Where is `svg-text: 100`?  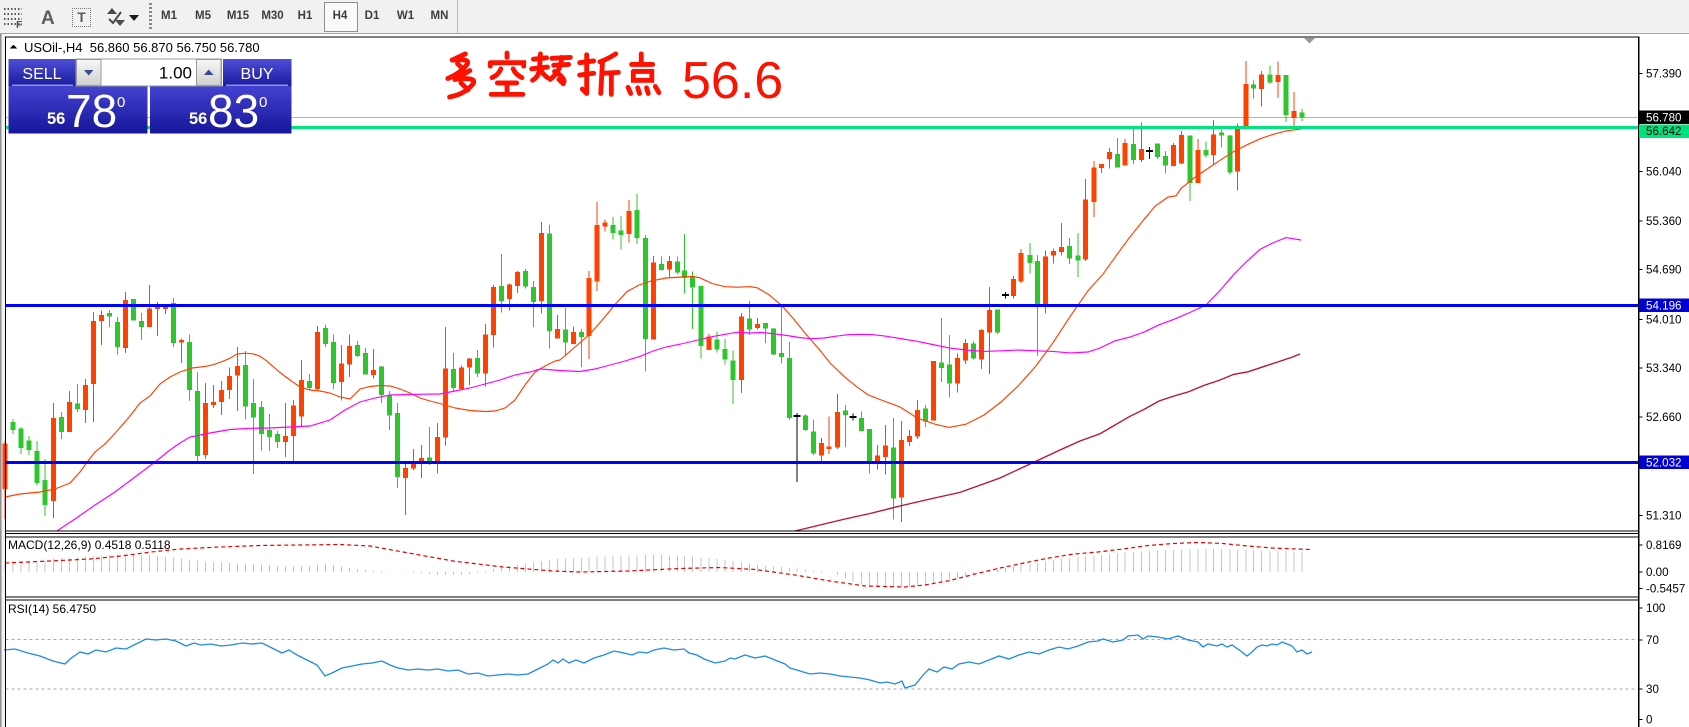
svg-text: 100 is located at coordinates (1655, 608).